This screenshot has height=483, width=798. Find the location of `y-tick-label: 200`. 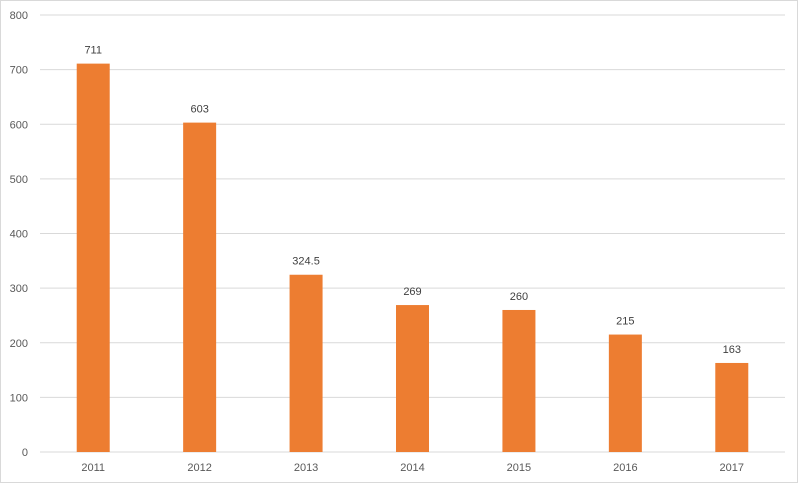

y-tick-label: 200 is located at coordinates (19, 344).